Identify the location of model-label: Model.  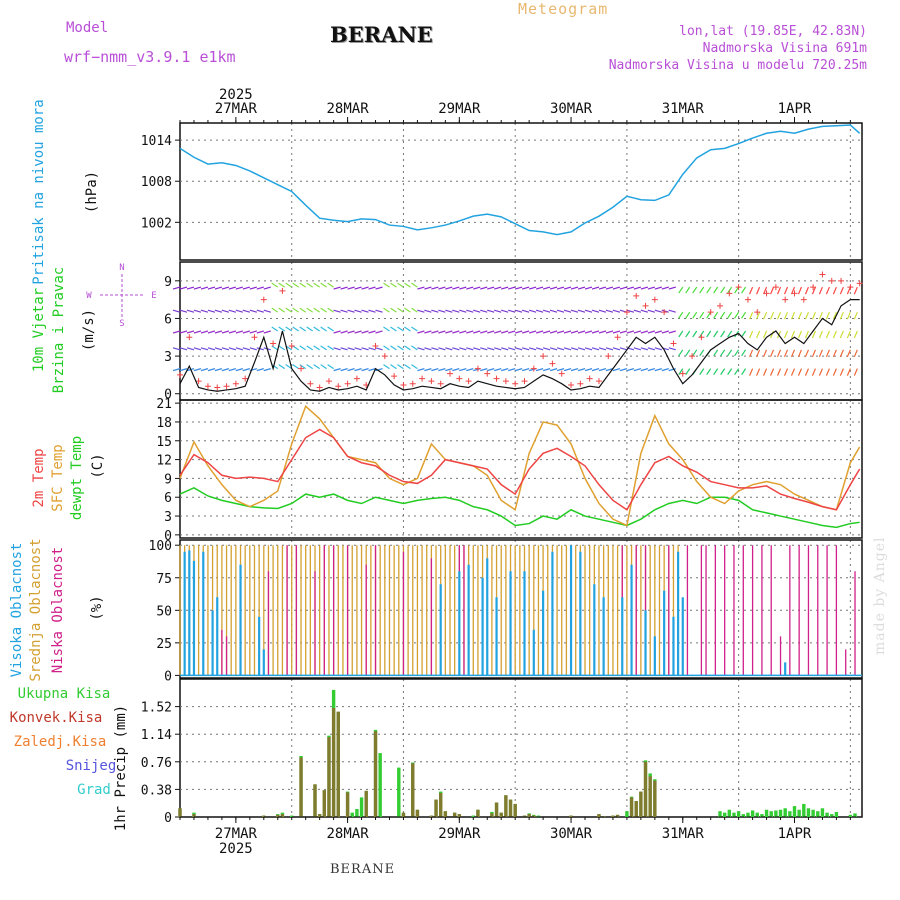
(87, 28).